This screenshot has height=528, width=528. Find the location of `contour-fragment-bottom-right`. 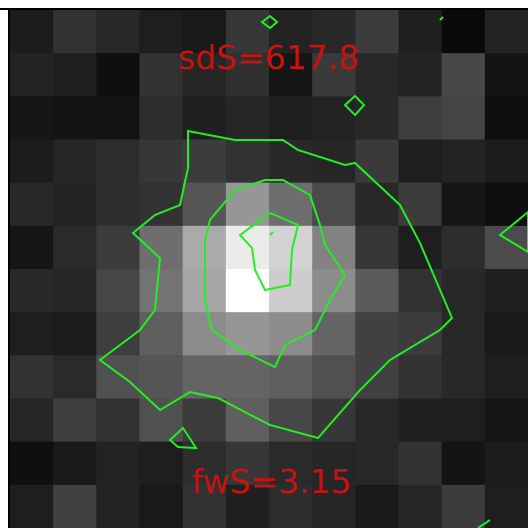

contour-fragment-bottom-right is located at coordinates (484, 523).